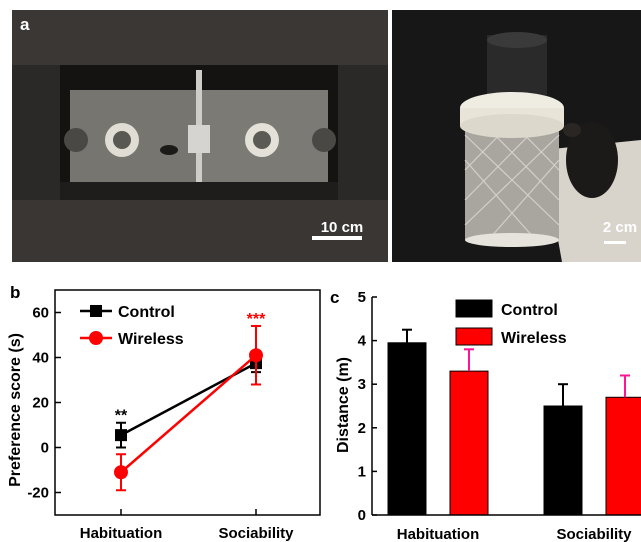  Describe the element at coordinates (256, 319) in the screenshot. I see `significance-annotation: ***` at that location.